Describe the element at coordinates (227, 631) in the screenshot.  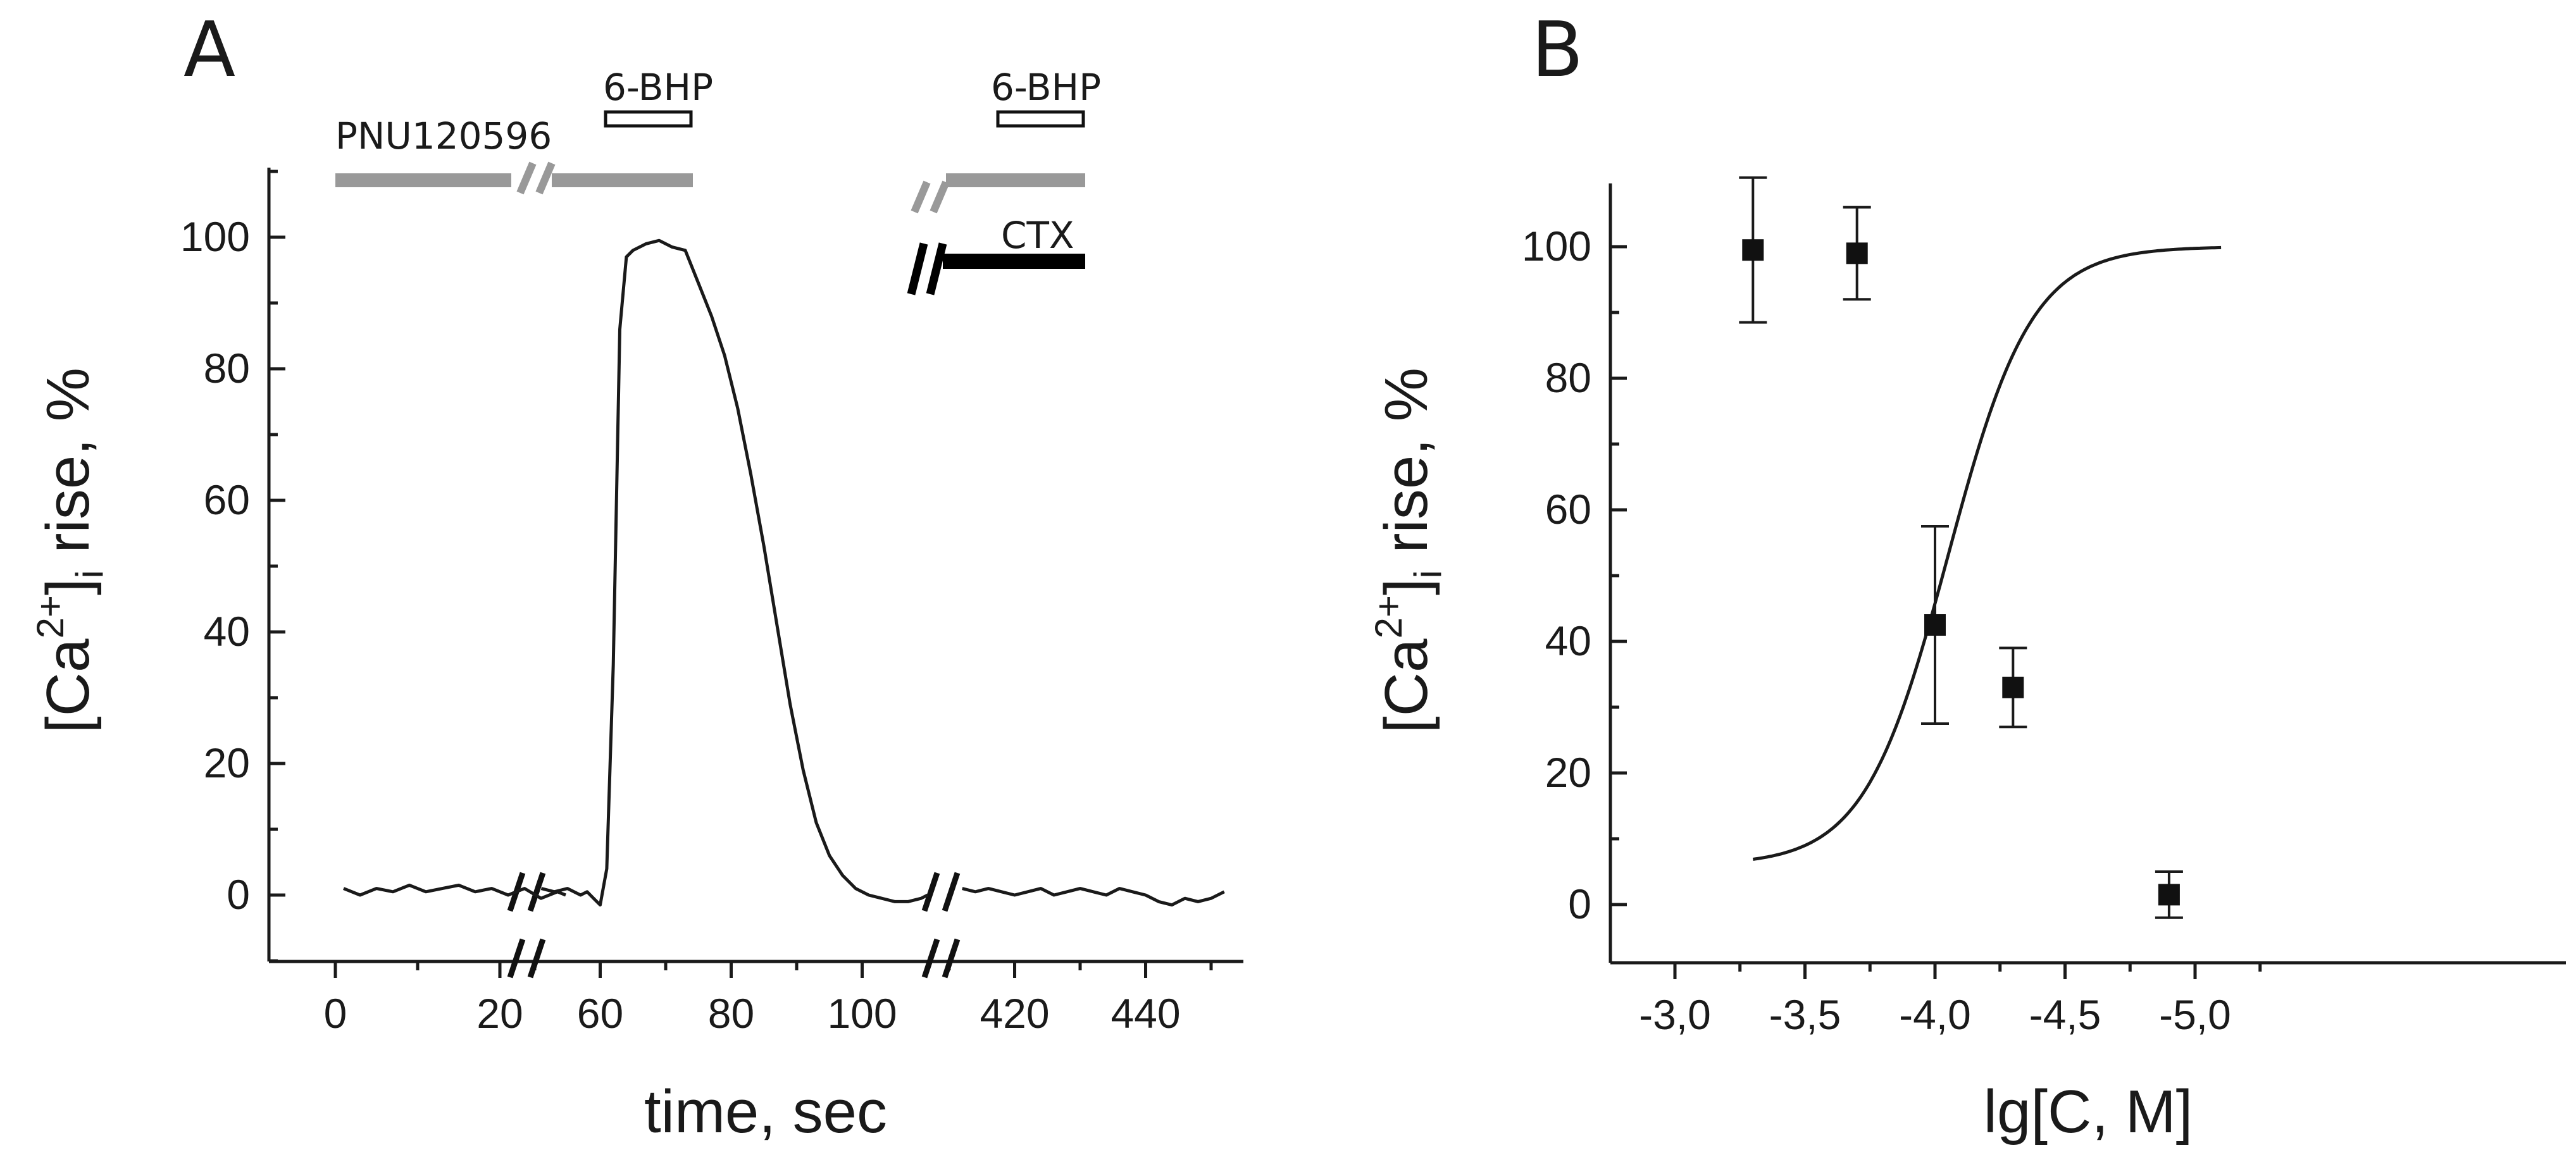
I see `panel-a-y-tick-label: 40` at that location.